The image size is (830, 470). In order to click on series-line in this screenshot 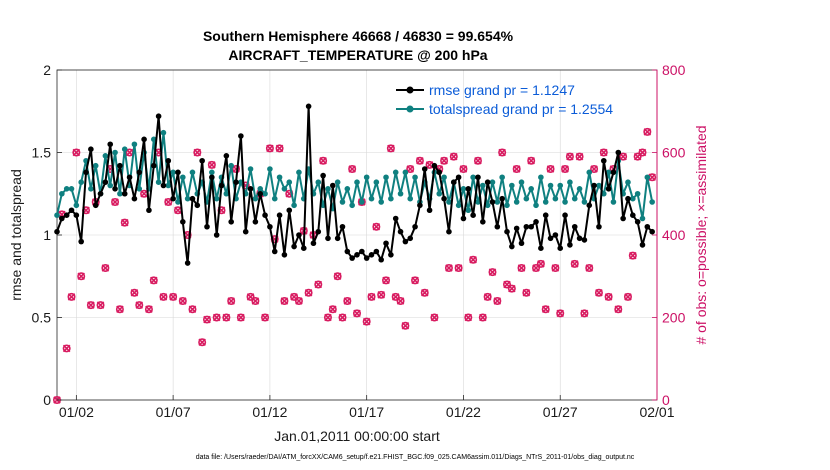, I will do `click(355, 175)`.